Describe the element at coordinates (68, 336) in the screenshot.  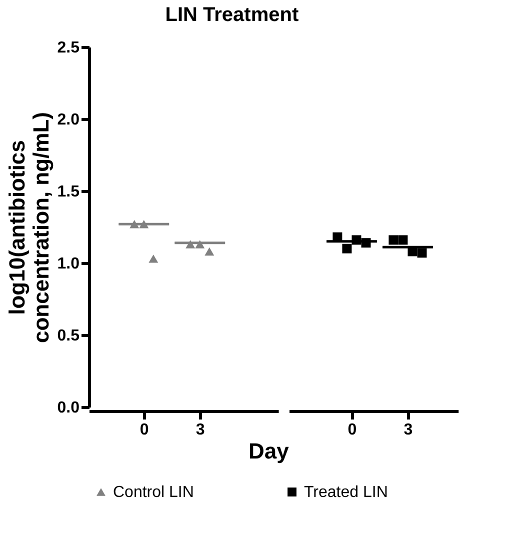
I see `y-tick-label: 0.5` at that location.